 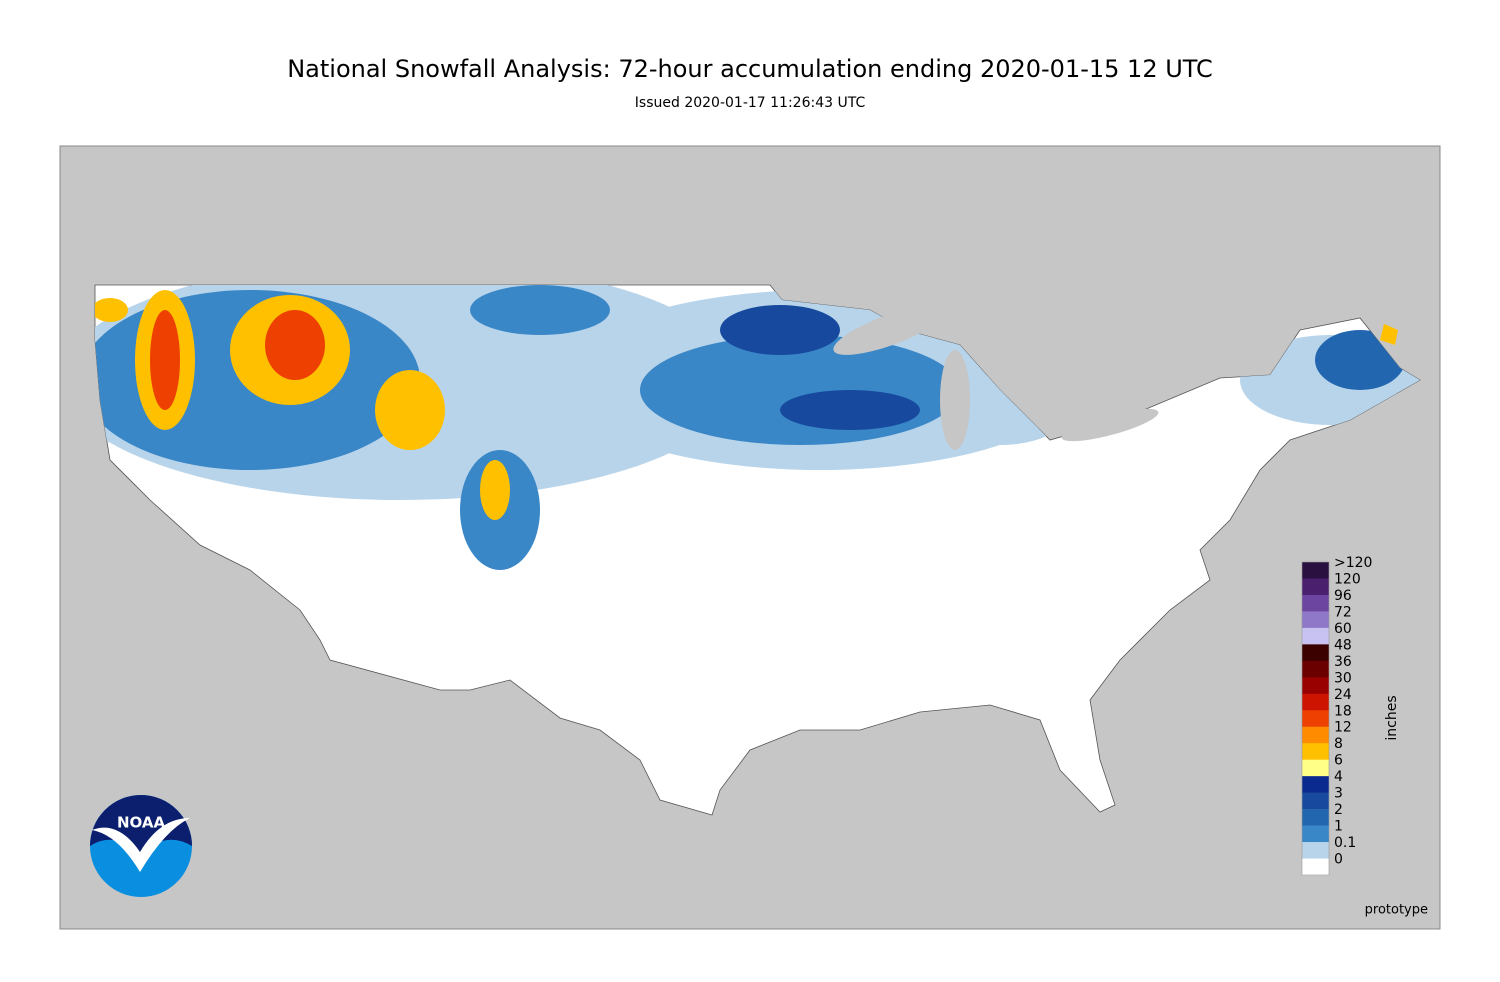 What do you see at coordinates (955, 400) in the screenshot?
I see `lake-michigan` at bounding box center [955, 400].